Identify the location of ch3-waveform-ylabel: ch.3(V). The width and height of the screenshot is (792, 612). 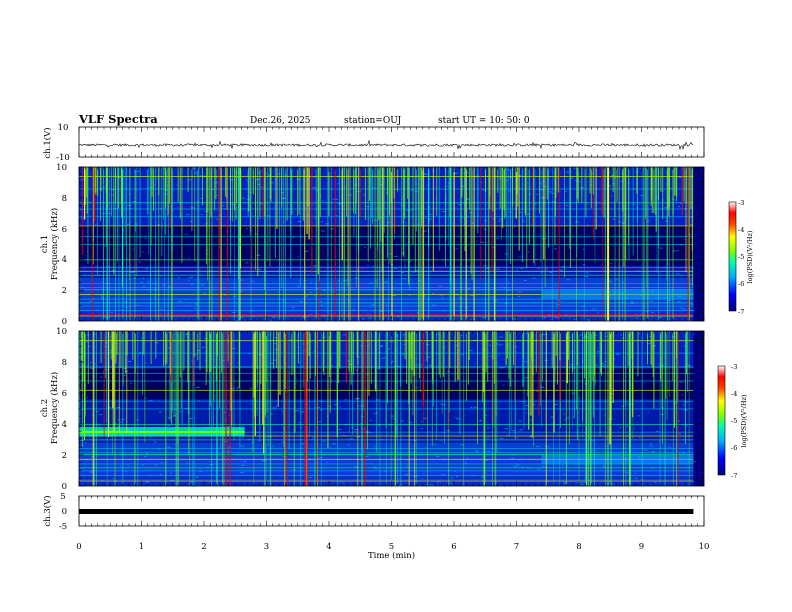
(47, 510).